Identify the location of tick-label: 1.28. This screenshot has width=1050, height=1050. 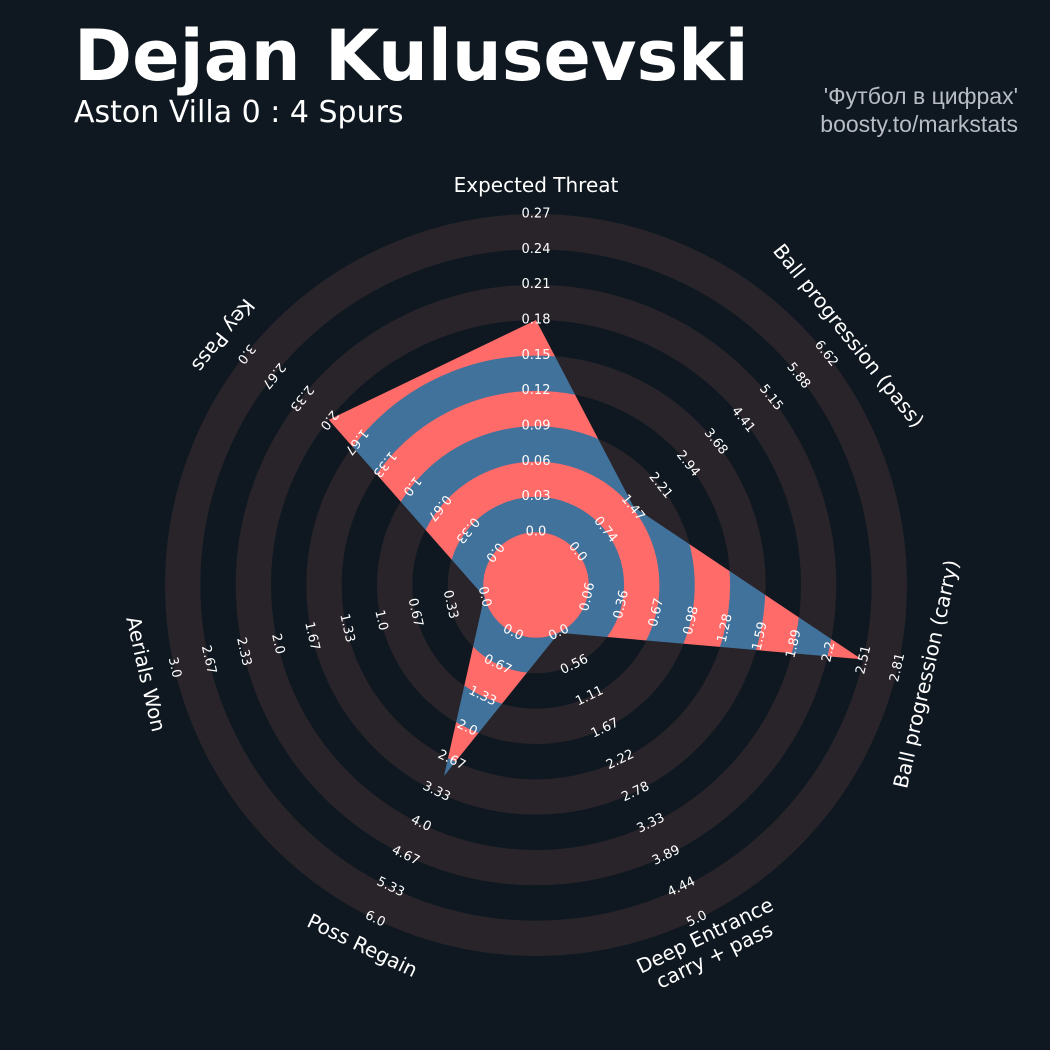
(725, 628).